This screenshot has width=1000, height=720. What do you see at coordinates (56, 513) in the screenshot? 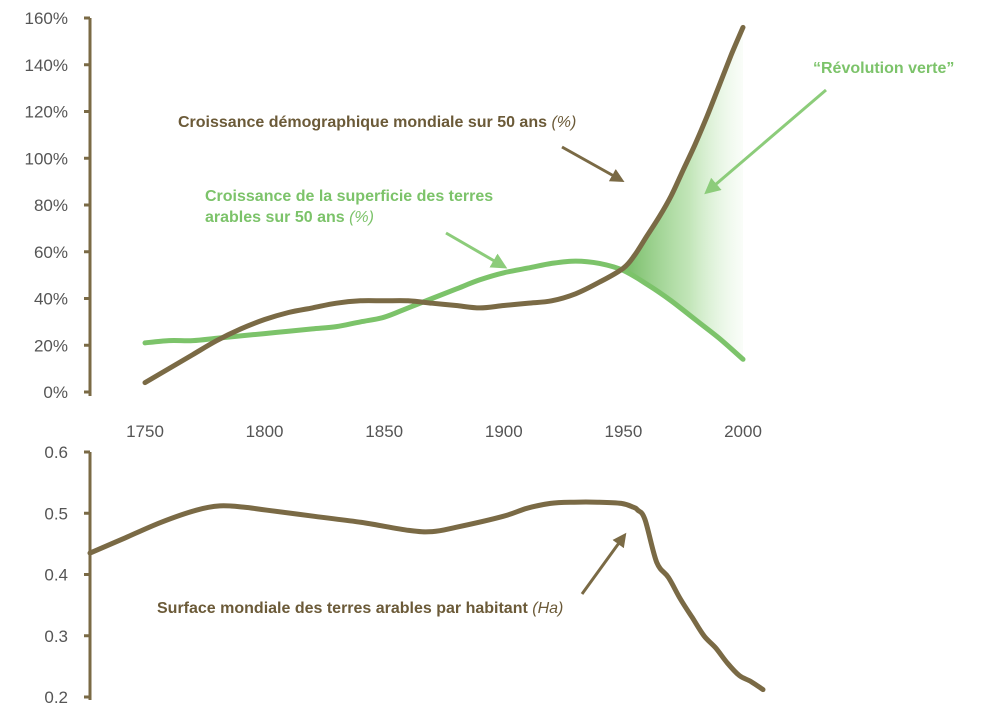
I see `bottom-y-tick-label: 0.5` at bounding box center [56, 513].